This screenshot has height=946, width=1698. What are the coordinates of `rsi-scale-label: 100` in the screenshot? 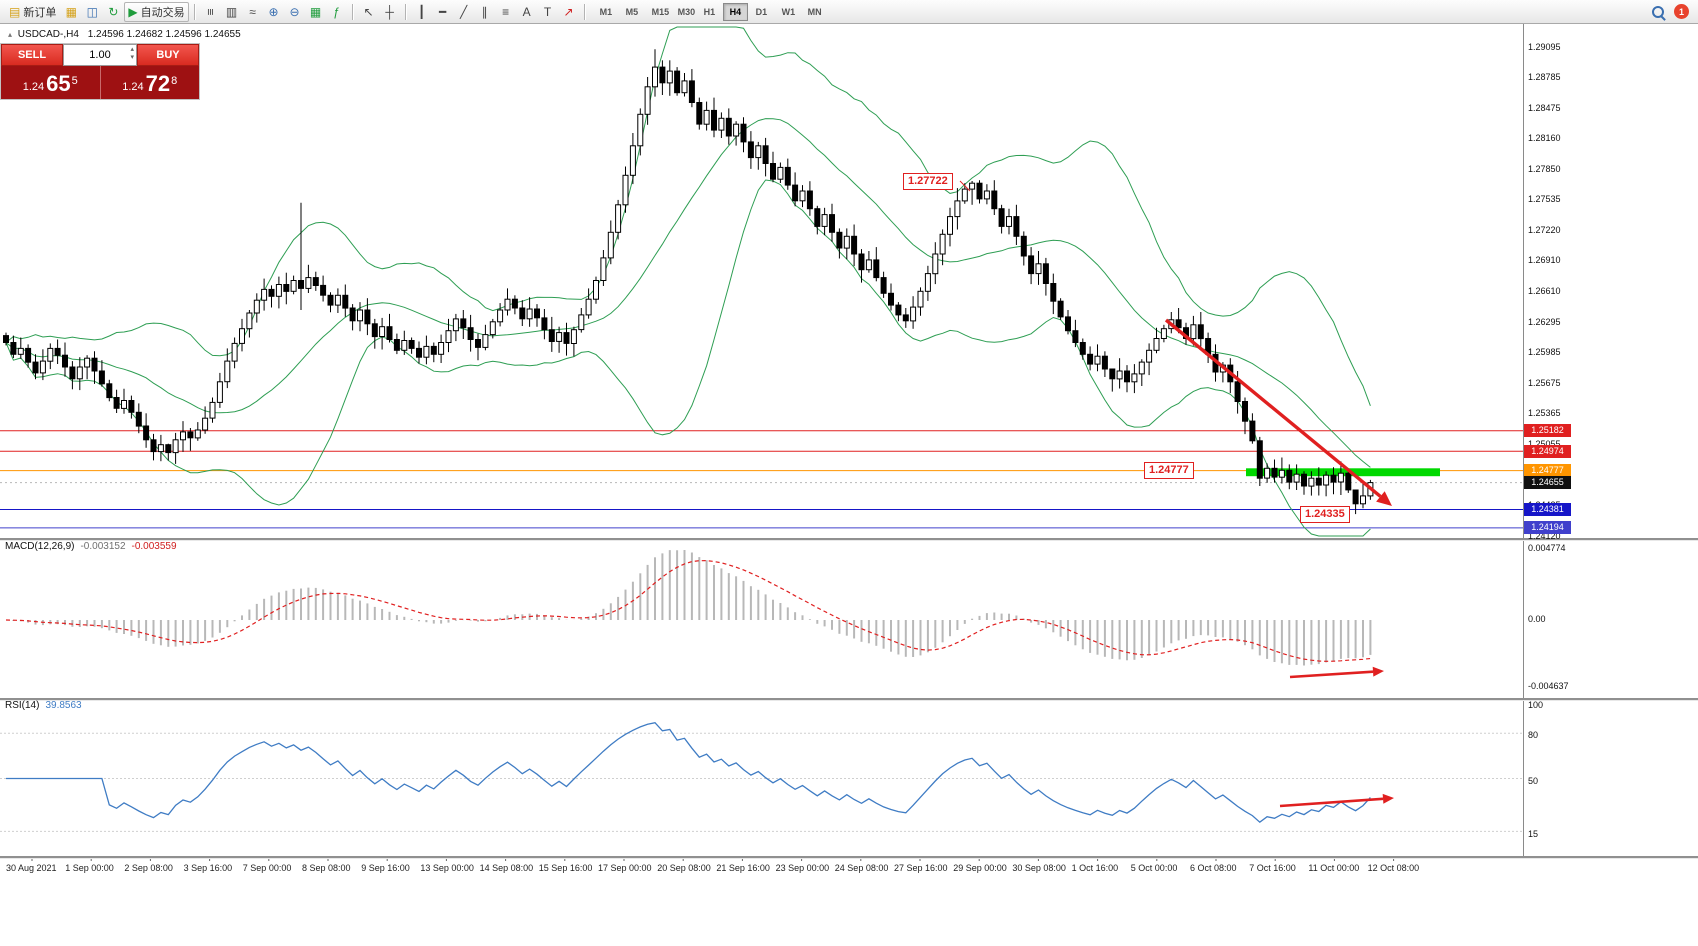 It's located at (1536, 705).